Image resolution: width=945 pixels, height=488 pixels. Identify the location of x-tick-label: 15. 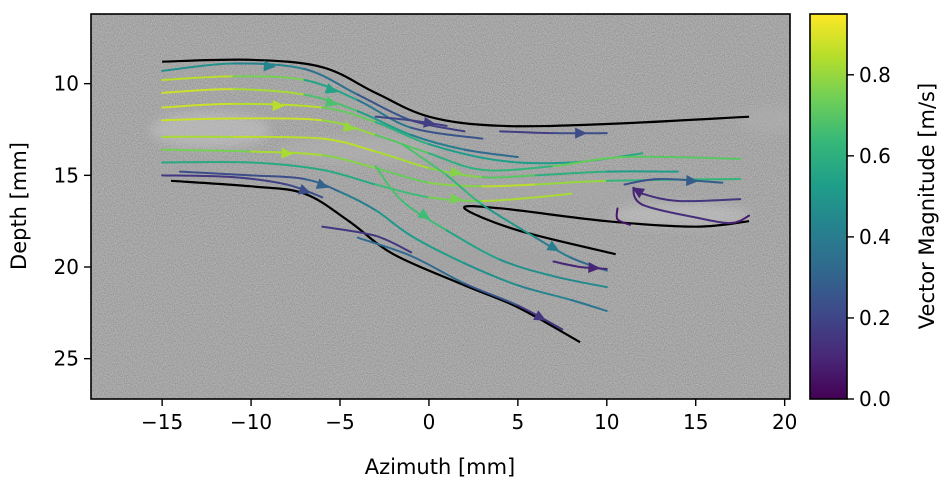
(695, 422).